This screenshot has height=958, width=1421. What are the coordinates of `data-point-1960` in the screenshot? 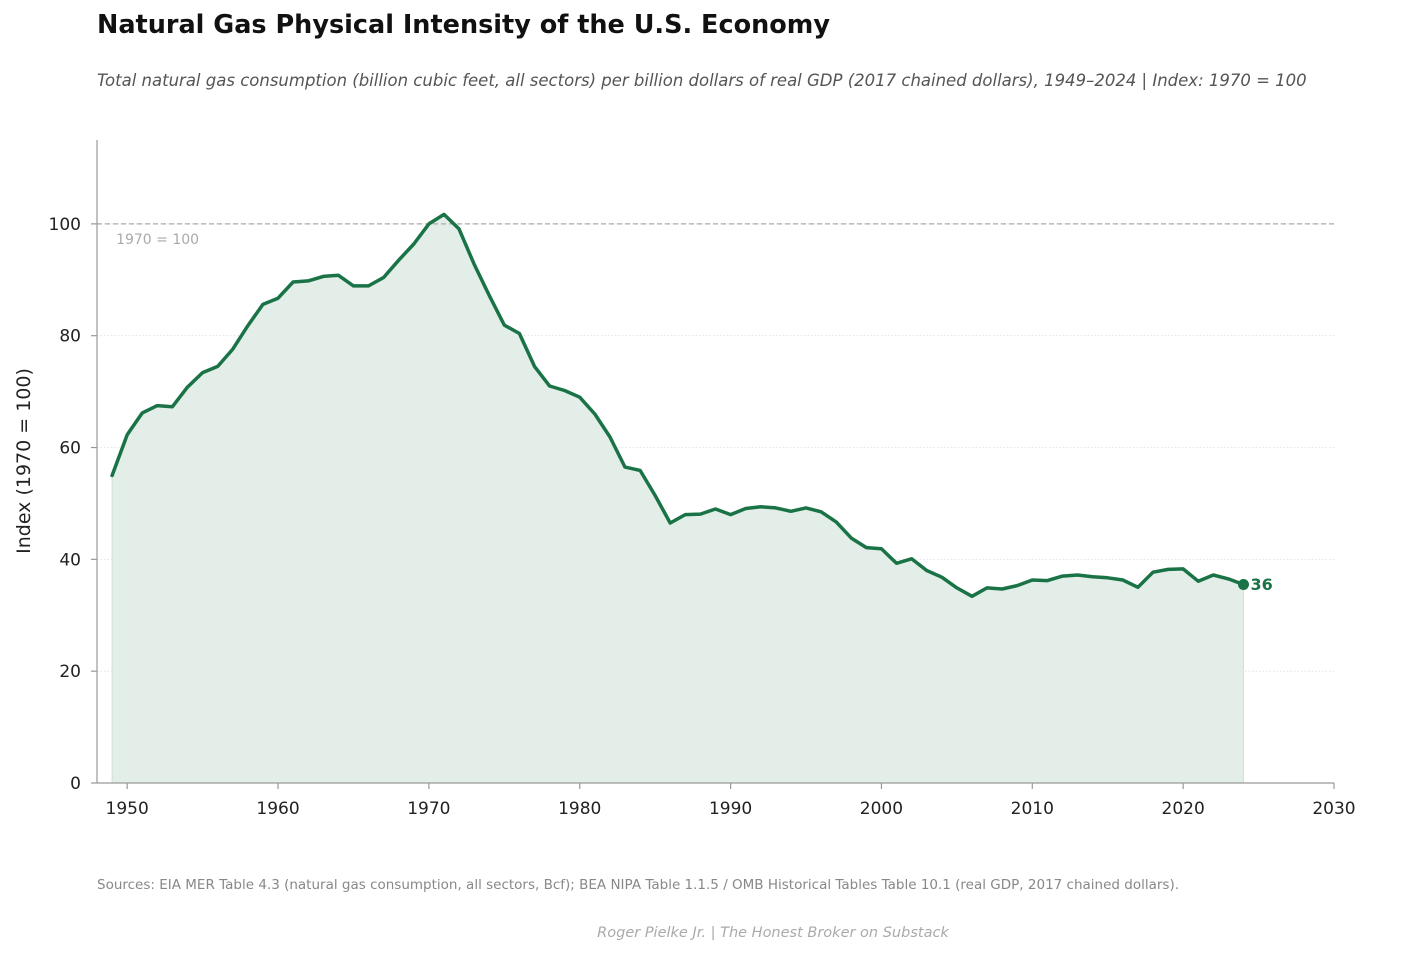 It's located at (278, 298).